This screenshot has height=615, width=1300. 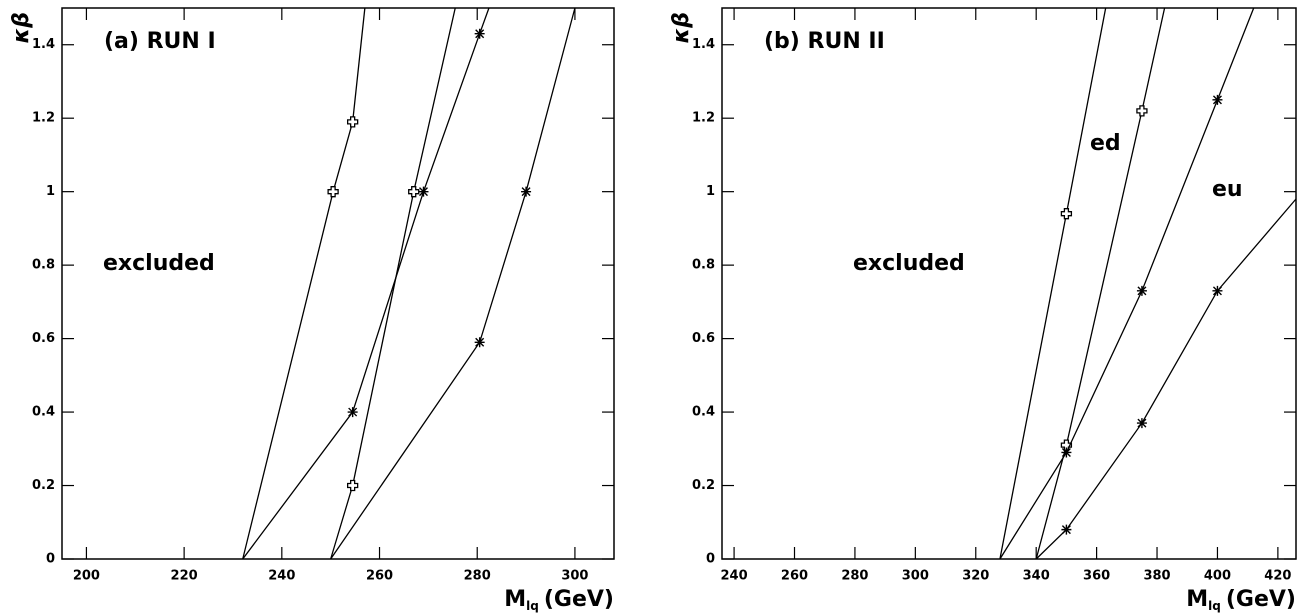 I want to click on x-tick-label: 360, so click(x=1096, y=576).